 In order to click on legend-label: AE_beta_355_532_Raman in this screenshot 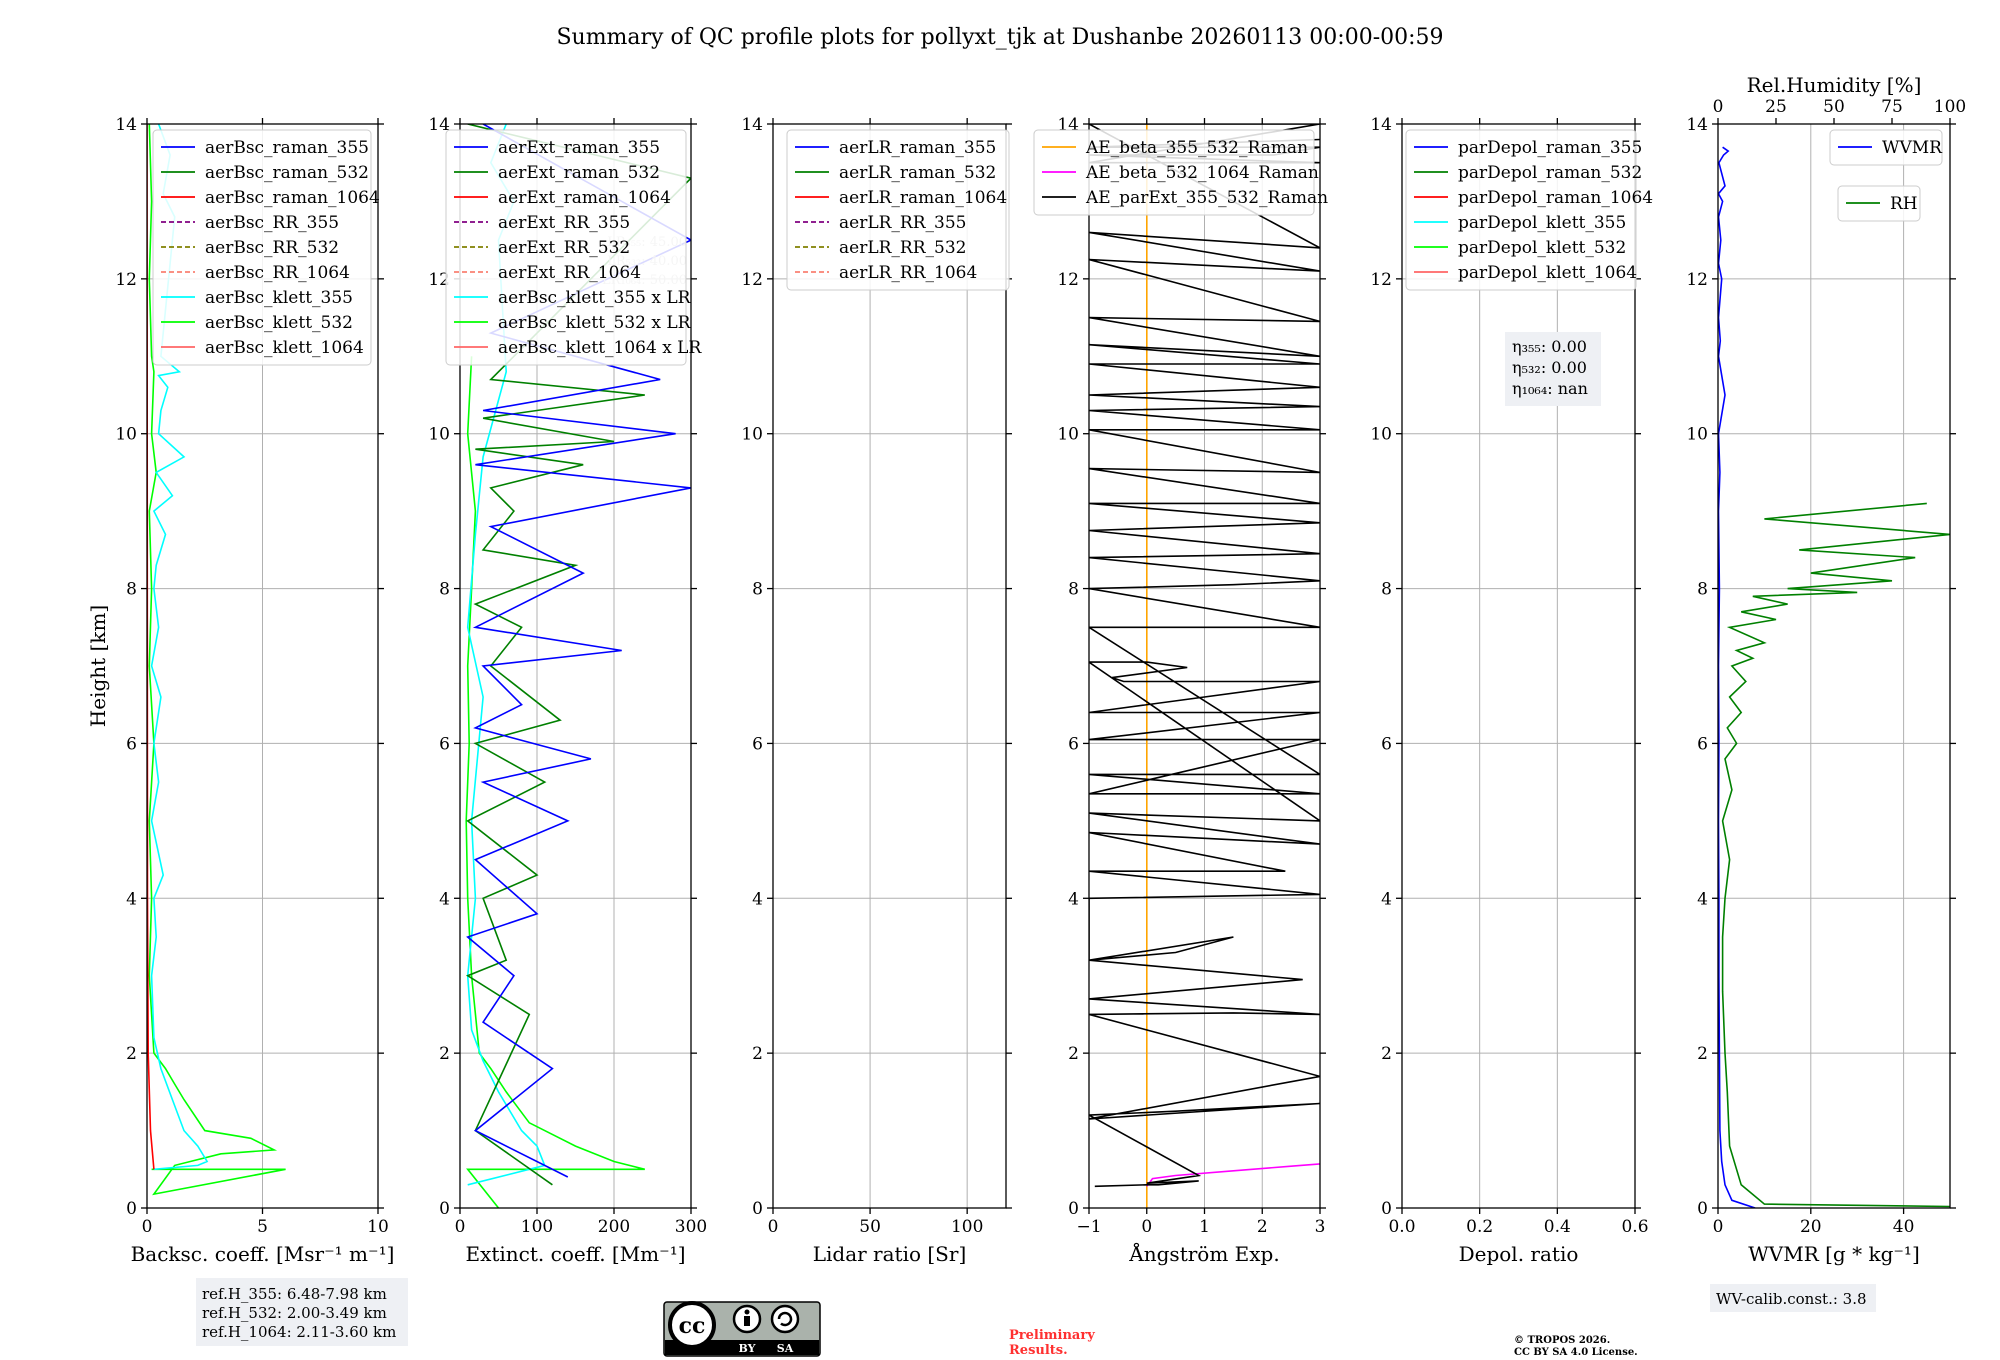, I will do `click(1196, 148)`.